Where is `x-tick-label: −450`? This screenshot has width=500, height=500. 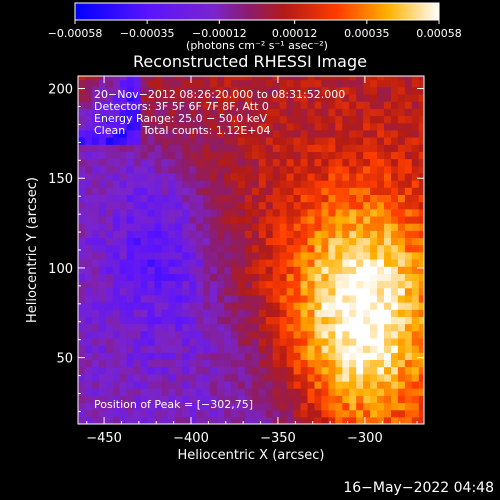
x-tick-label: −450 is located at coordinates (104, 438).